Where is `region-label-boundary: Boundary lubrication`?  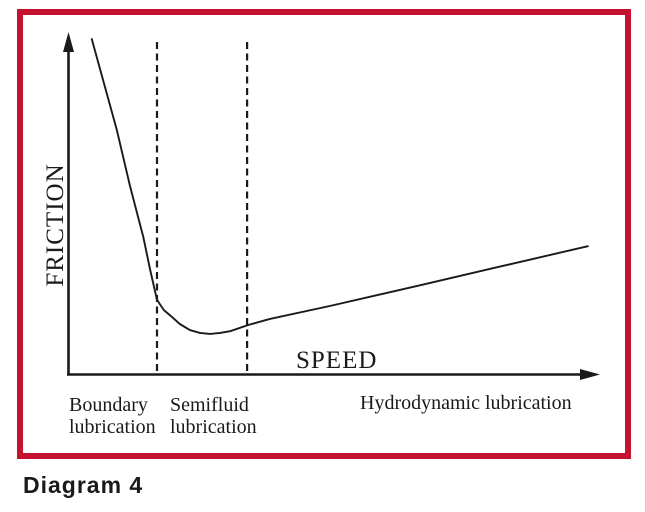
region-label-boundary: Boundary lubrication is located at coordinates (112, 416).